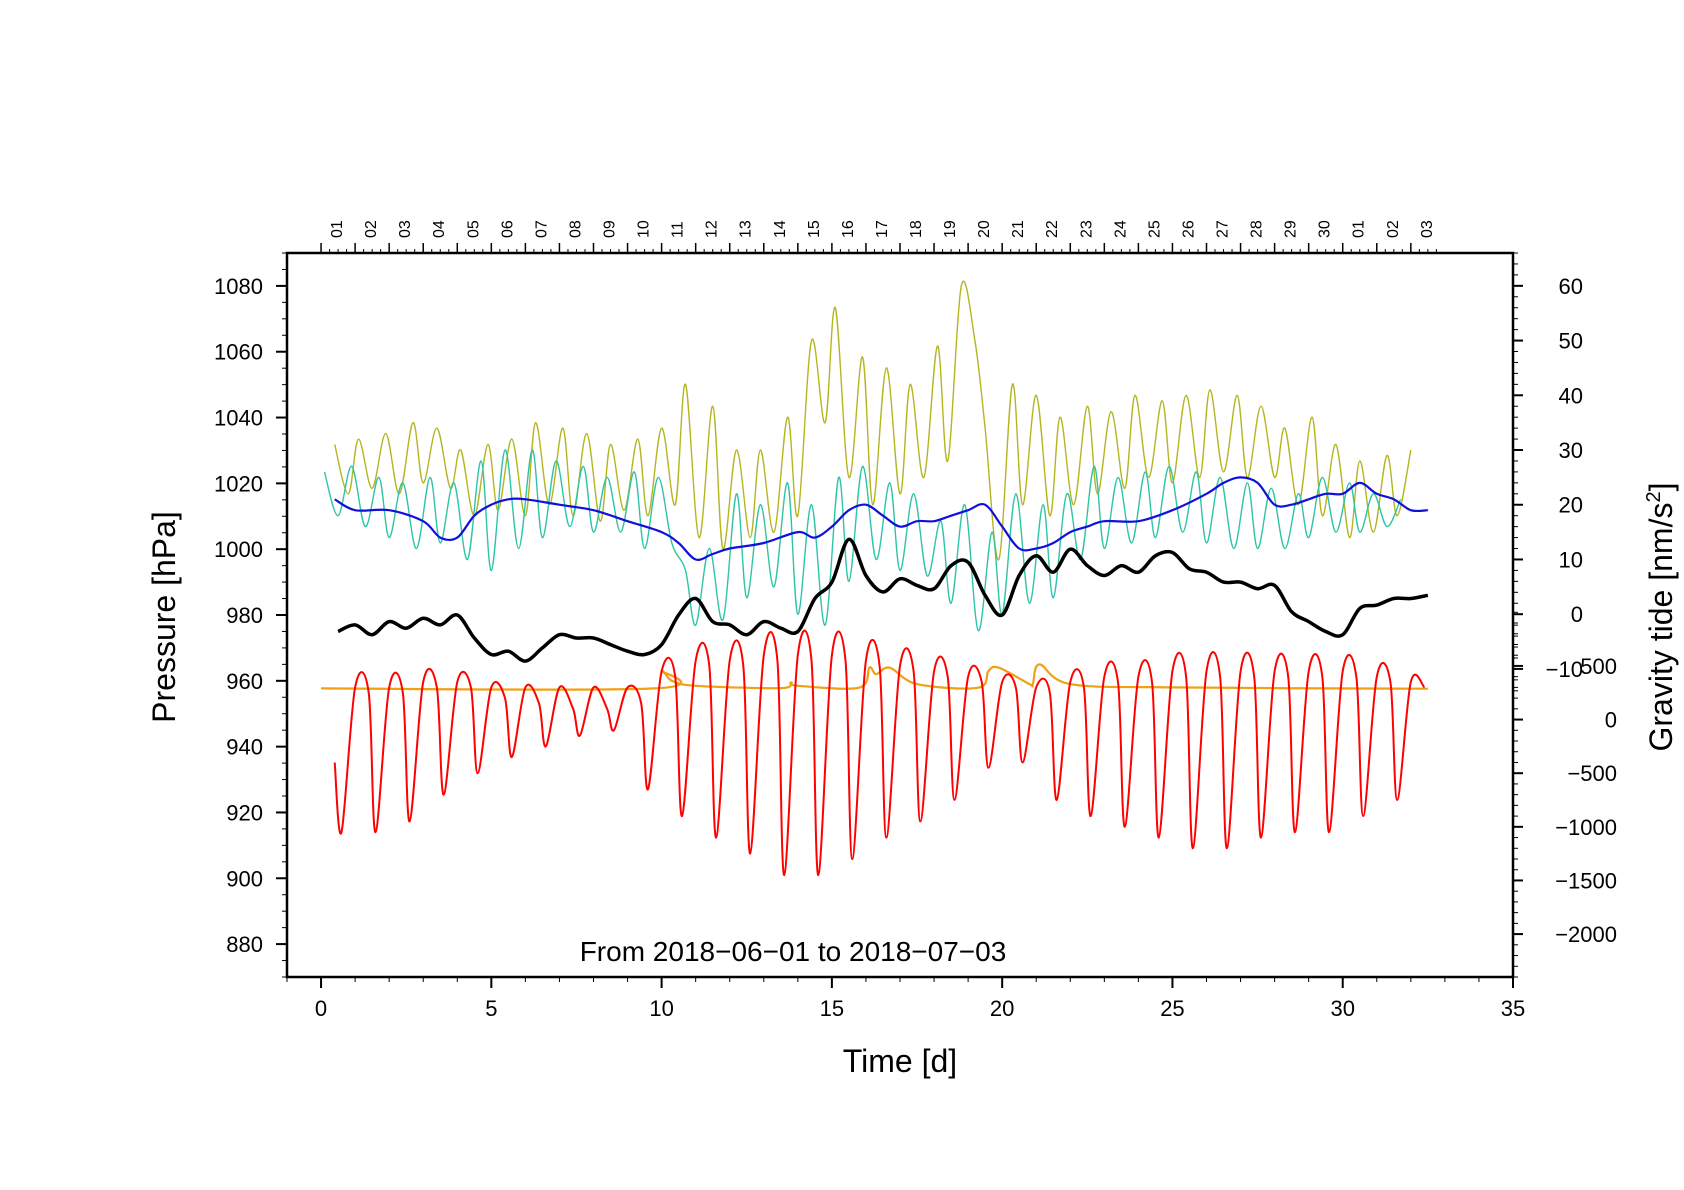 The height and width of the screenshot is (1190, 1684). What do you see at coordinates (1571, 395) in the screenshot?
I see `y-right-upper-tick-label: 40` at bounding box center [1571, 395].